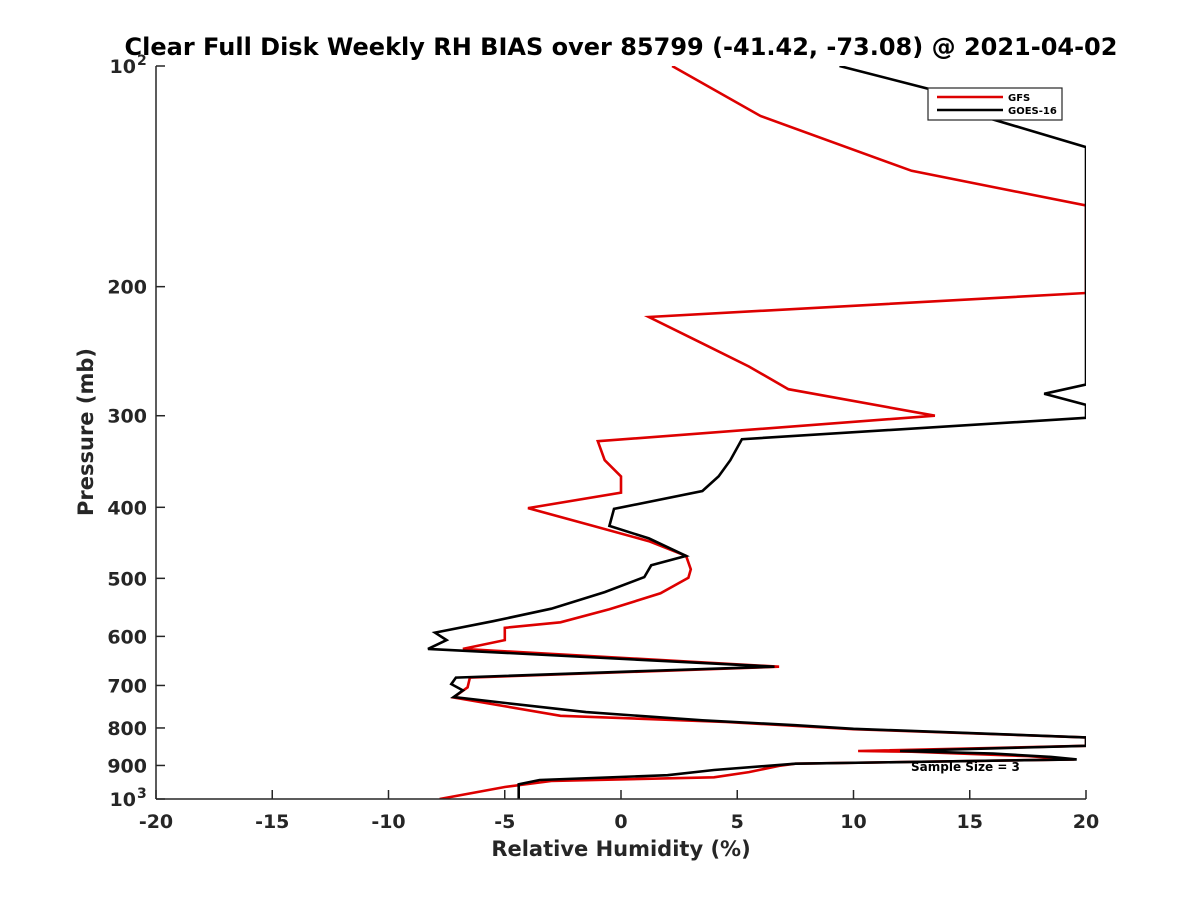 This screenshot has height=900, width=1200. I want to click on y-tick-label: 200, so click(127, 288).